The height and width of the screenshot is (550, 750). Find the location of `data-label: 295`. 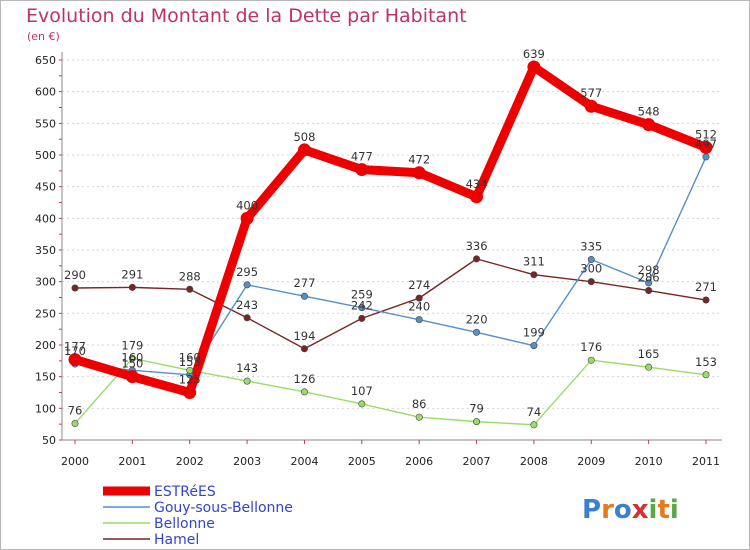

data-label: 295 is located at coordinates (247, 272).